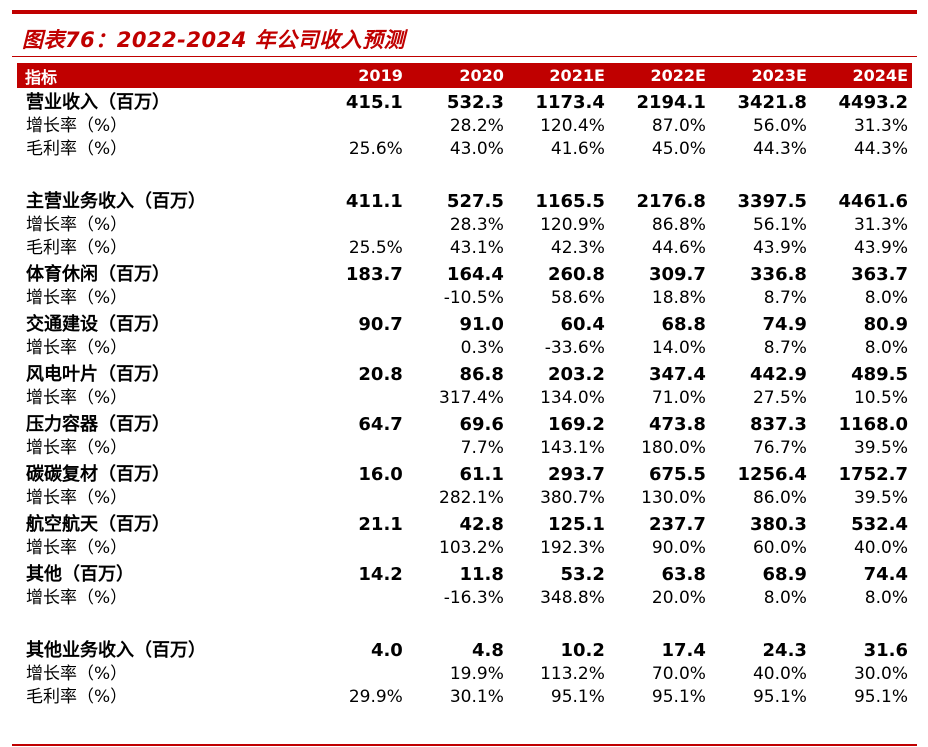 This screenshot has width=928, height=747. What do you see at coordinates (678, 348) in the screenshot?
I see `value-cell: 14.0%` at bounding box center [678, 348].